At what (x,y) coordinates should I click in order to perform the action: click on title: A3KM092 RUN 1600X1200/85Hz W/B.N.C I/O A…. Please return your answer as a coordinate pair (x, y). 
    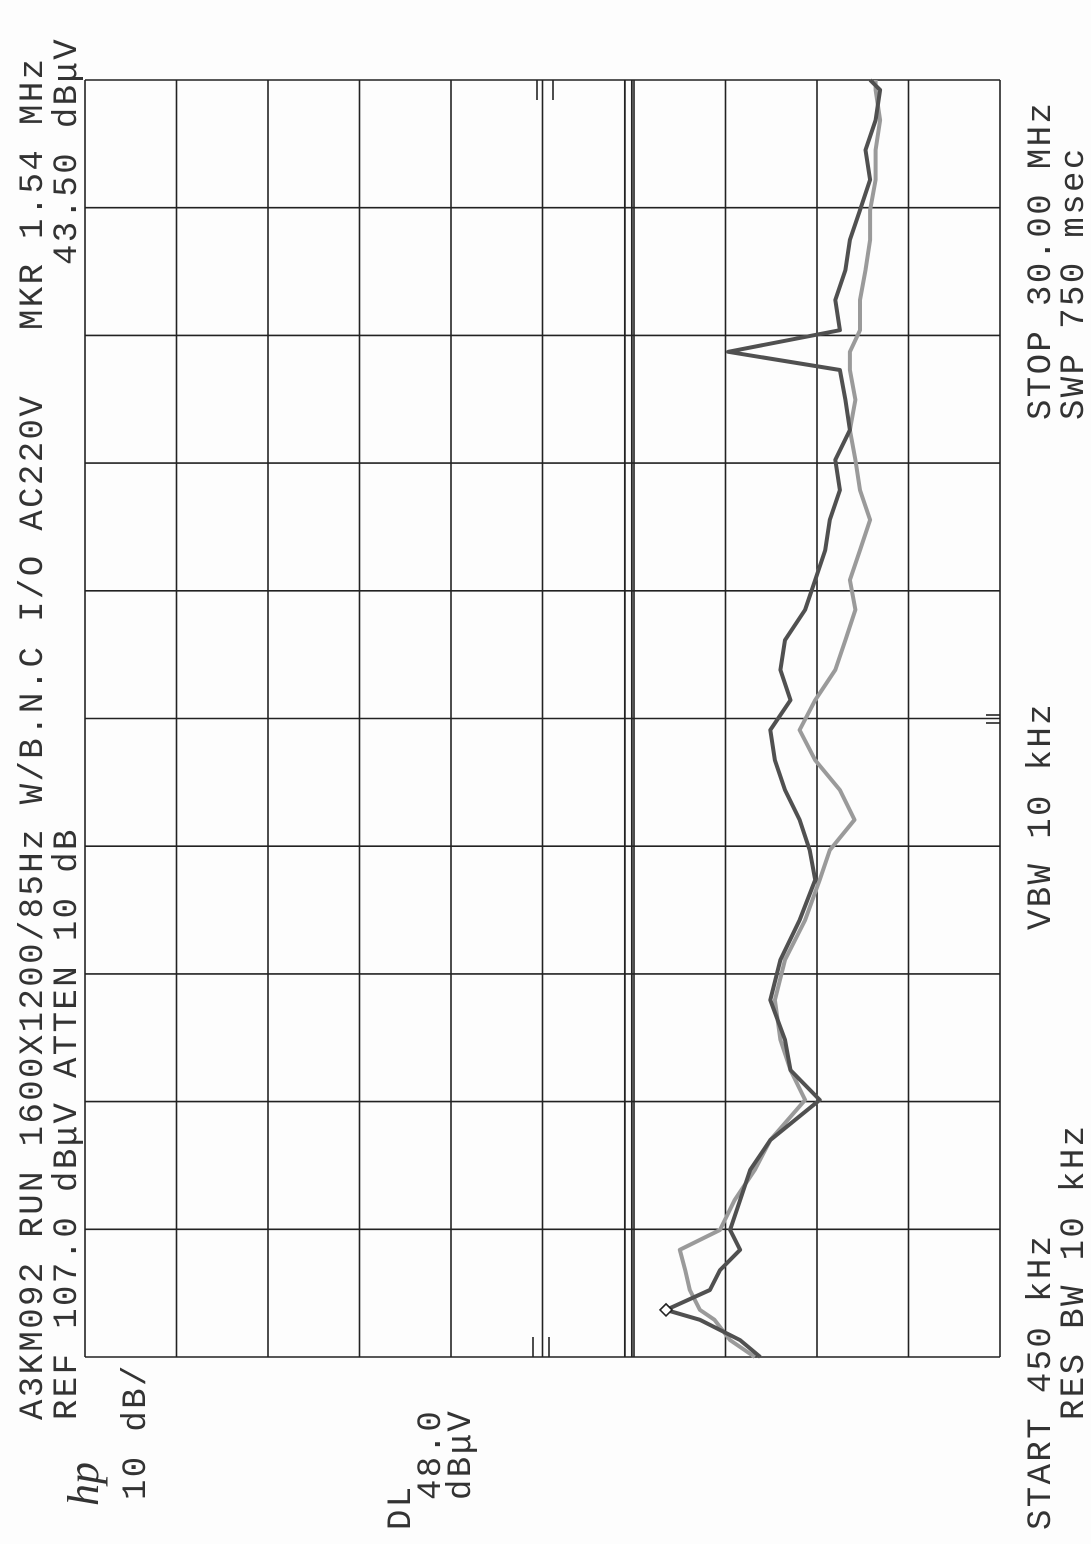
    Looking at the image, I should click on (34, 907).